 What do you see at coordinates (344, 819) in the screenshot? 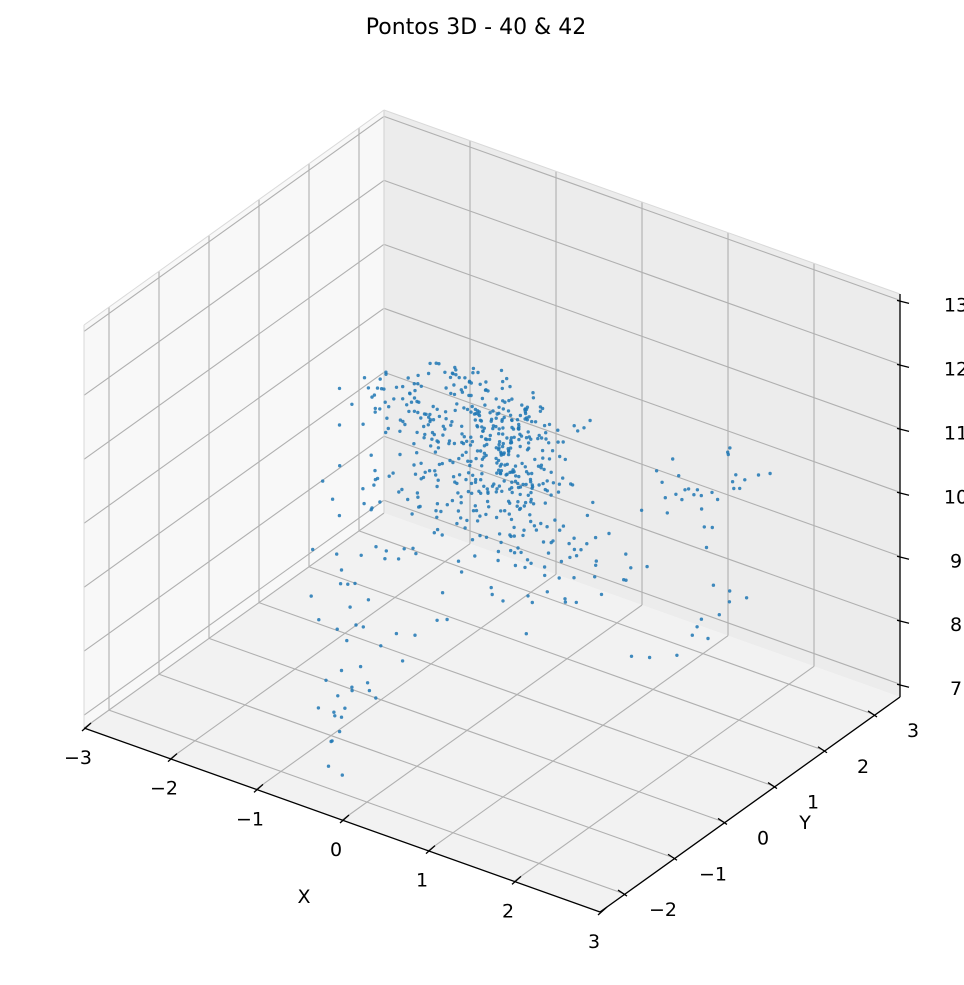
I see `x-tick-mark` at bounding box center [344, 819].